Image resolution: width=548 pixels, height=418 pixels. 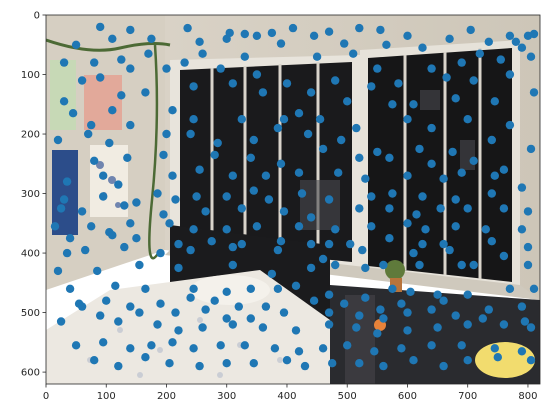 What do you see at coordinates (37, 16) in the screenshot?
I see `y-tick-label: 0` at bounding box center [37, 16].